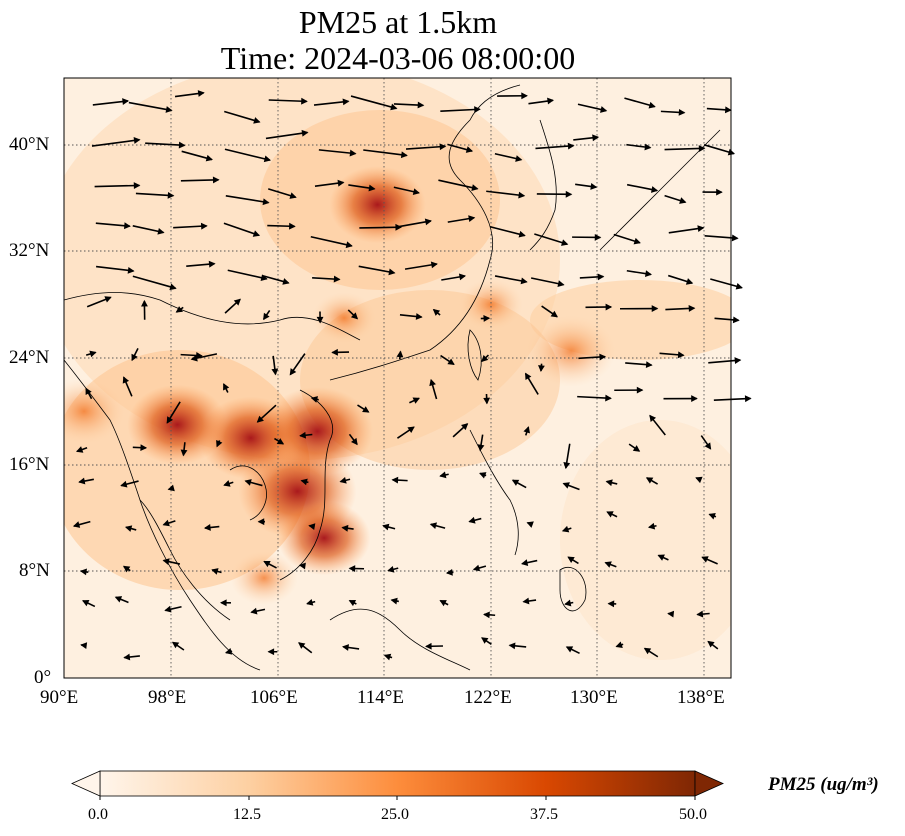 This screenshot has width=905, height=836. What do you see at coordinates (29, 250) in the screenshot?
I see `y-tick-32N: 32°N` at bounding box center [29, 250].